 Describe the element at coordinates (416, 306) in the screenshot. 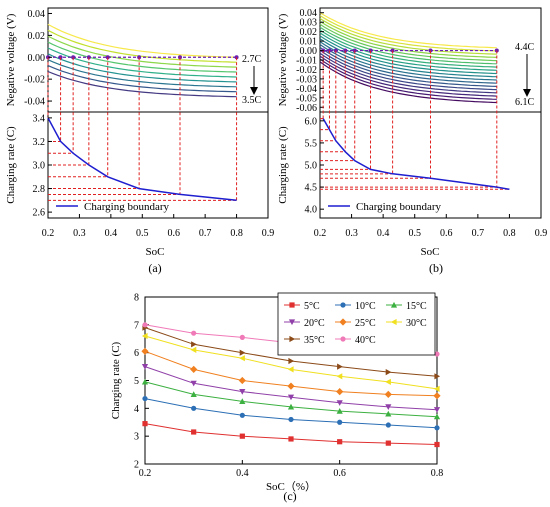

I see `legend-label: 15°C` at that location.